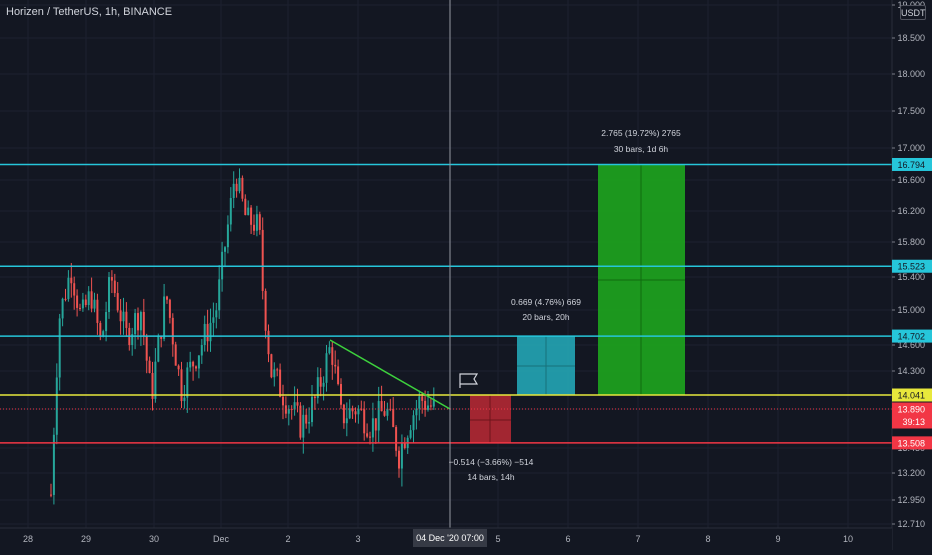  I want to click on last-price-tag, so click(912, 415).